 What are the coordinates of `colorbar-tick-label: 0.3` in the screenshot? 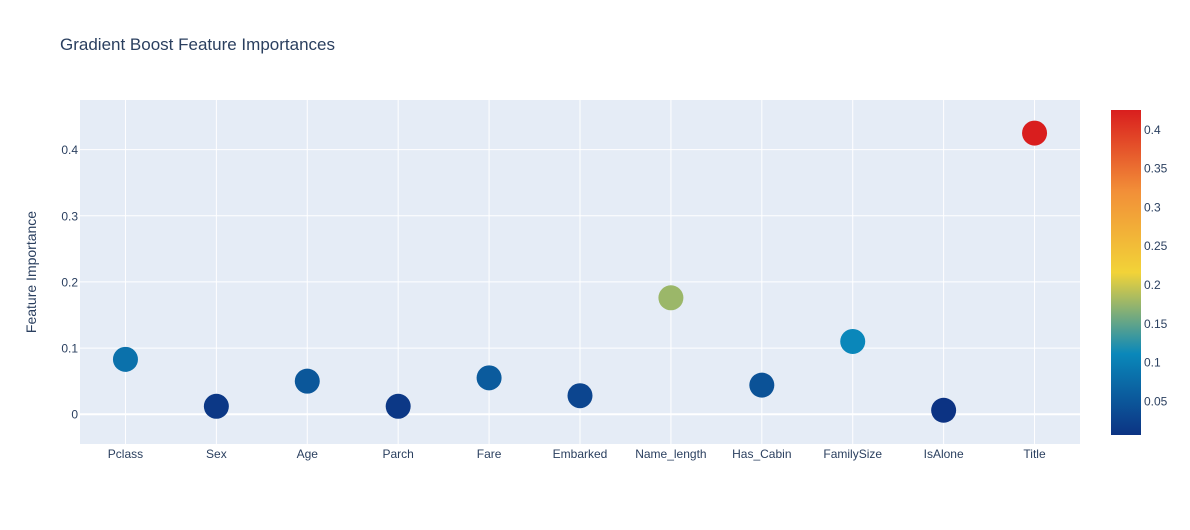 It's located at (1152, 207).